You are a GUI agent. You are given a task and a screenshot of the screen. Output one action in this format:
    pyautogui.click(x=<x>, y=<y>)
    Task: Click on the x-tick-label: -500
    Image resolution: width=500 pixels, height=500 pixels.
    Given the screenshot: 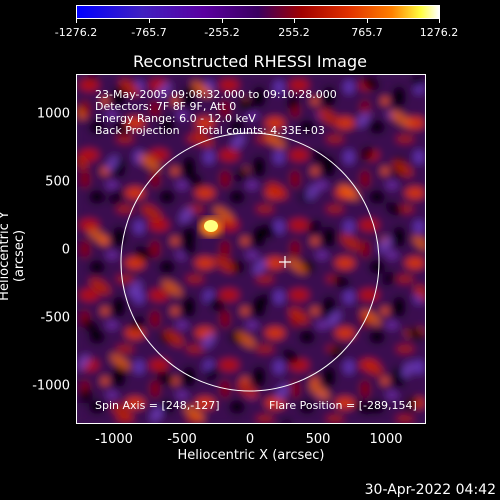 What is the action you would take?
    pyautogui.click(x=182, y=439)
    